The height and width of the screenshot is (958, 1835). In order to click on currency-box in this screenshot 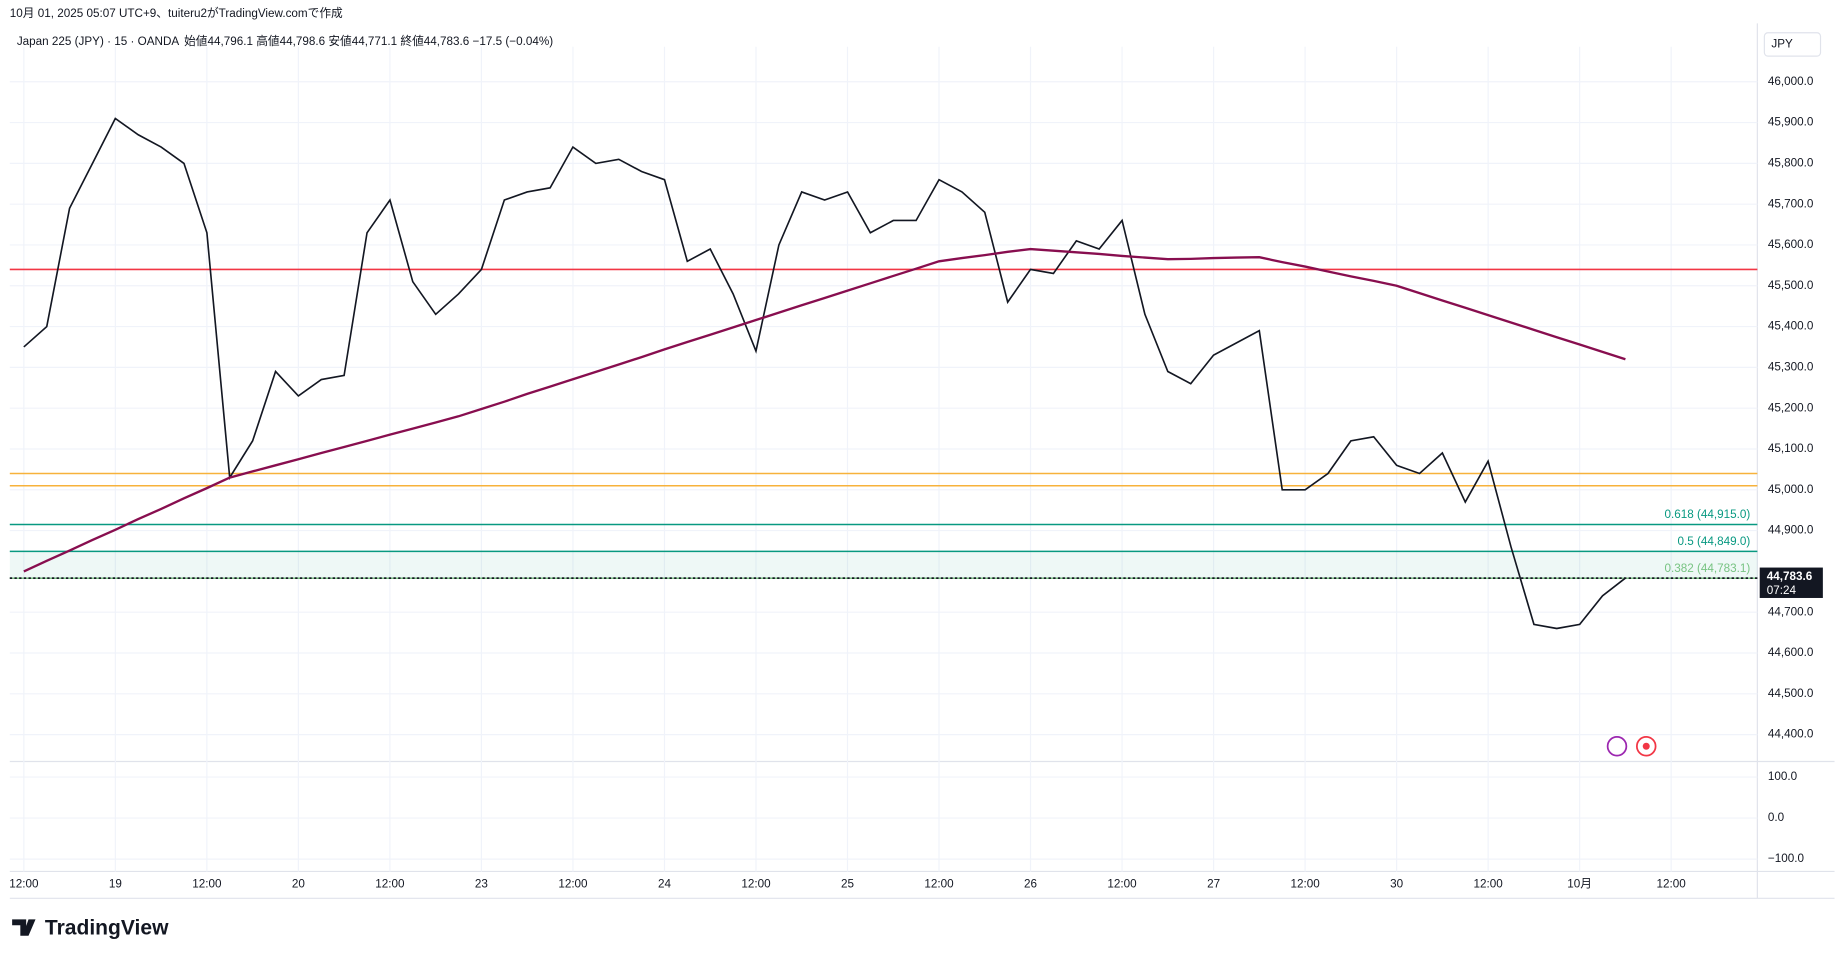, I will do `click(1792, 44)`.